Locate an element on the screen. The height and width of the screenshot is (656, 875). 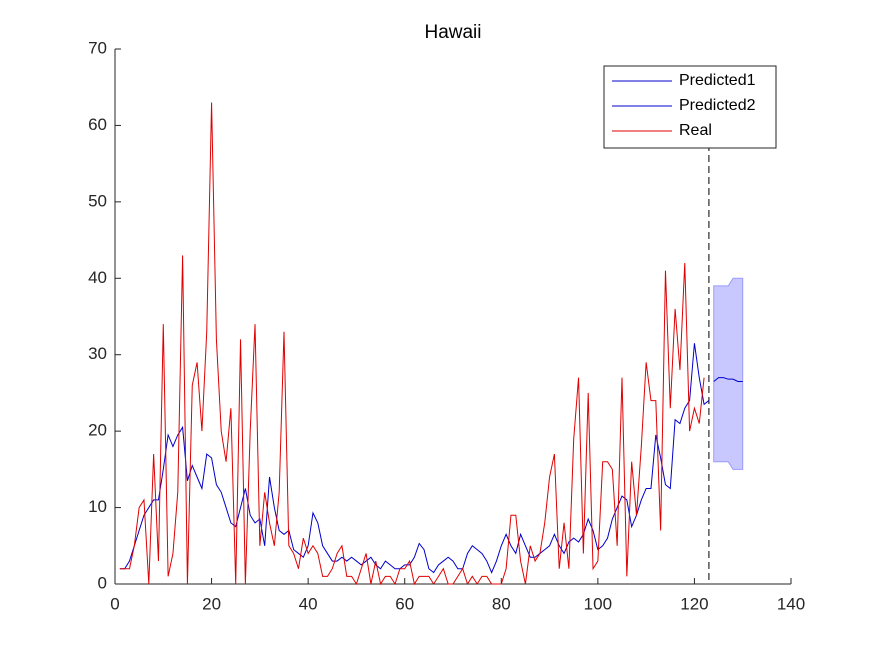
confidence-band is located at coordinates (728, 373).